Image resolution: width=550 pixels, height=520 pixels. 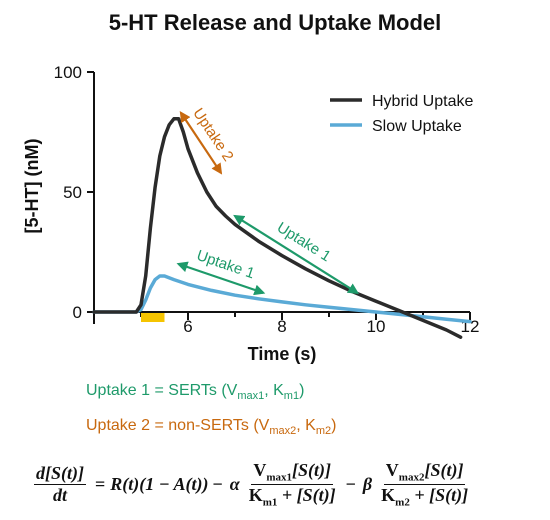 What do you see at coordinates (270, 502) in the screenshot?
I see `eq-uptake1-k-sub: m1` at bounding box center [270, 502].